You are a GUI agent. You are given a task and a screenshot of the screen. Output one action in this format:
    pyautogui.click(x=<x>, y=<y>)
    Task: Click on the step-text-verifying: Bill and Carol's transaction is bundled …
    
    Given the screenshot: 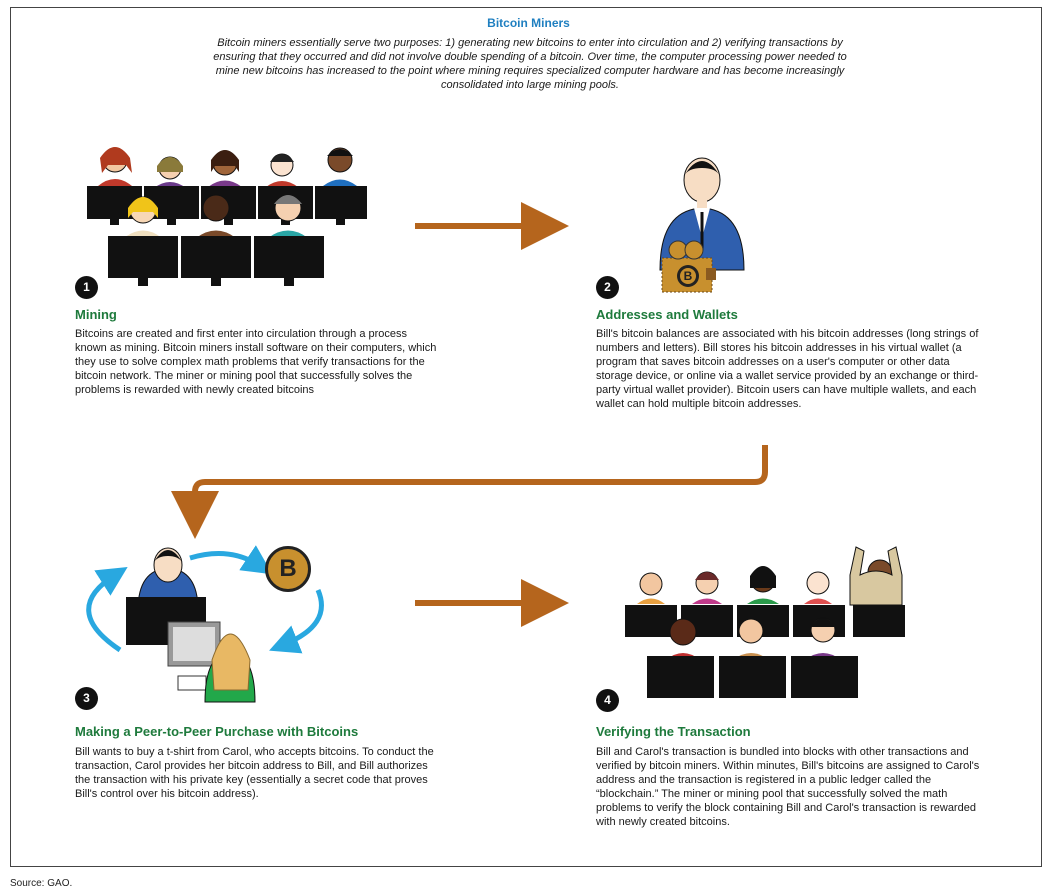 What is the action you would take?
    pyautogui.click(x=788, y=787)
    